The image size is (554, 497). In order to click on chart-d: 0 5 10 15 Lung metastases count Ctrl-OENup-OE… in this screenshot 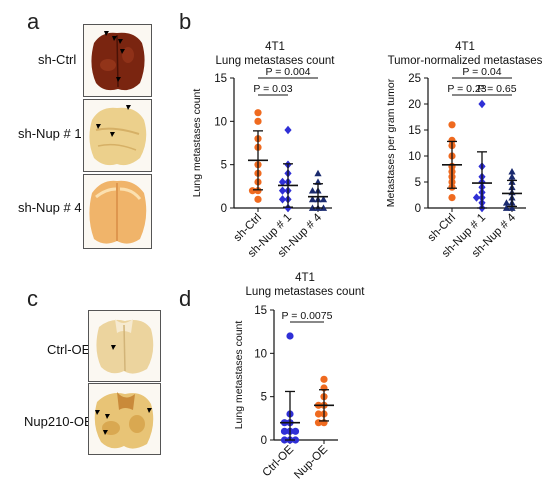, I will do `click(285, 393)`.